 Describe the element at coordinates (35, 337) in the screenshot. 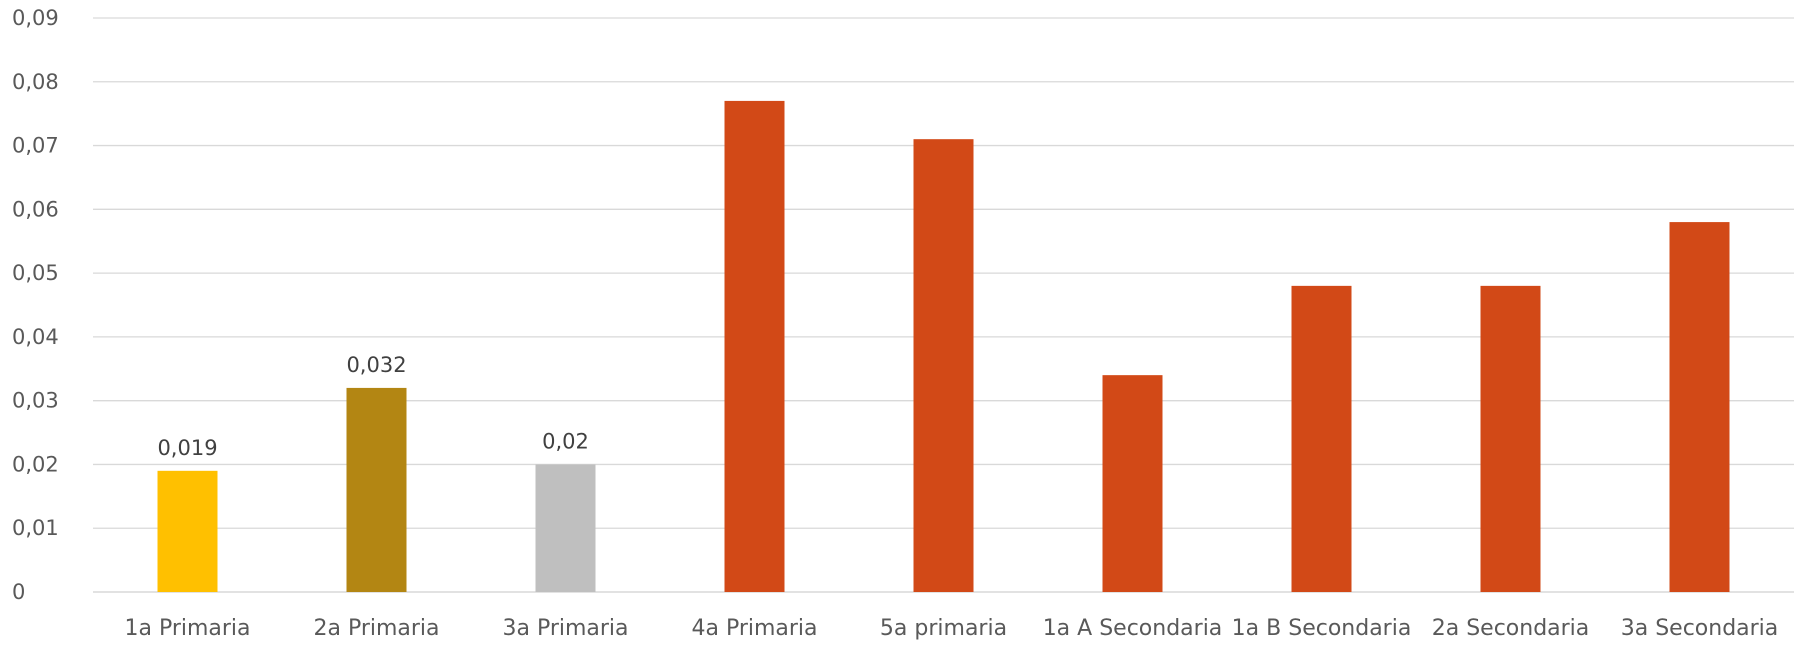

I see `y-tick-label-4: 0,04` at that location.